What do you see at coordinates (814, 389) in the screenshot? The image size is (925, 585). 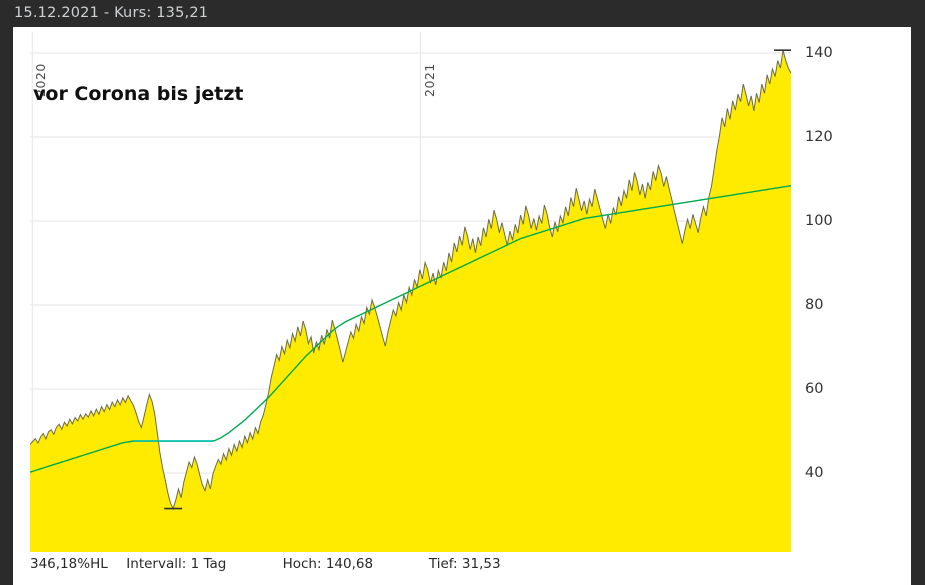 I see `y-axis-tick-label: 60` at bounding box center [814, 389].